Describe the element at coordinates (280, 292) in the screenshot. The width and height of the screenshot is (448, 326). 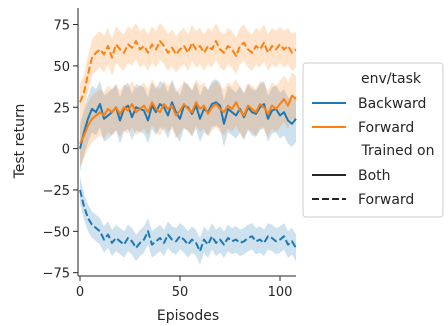
I see `x-tick-label: 100` at that location.